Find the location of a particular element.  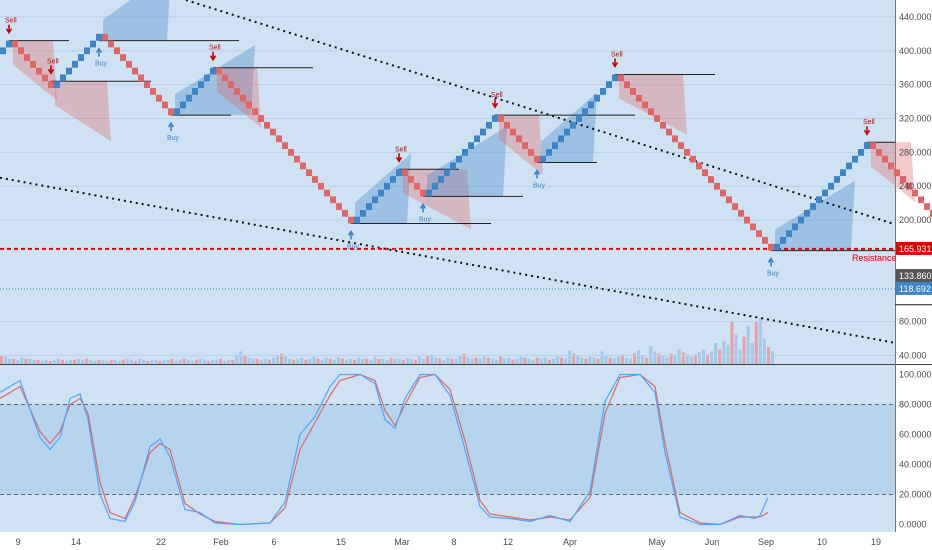

time-tick-label: Mar is located at coordinates (402, 542).